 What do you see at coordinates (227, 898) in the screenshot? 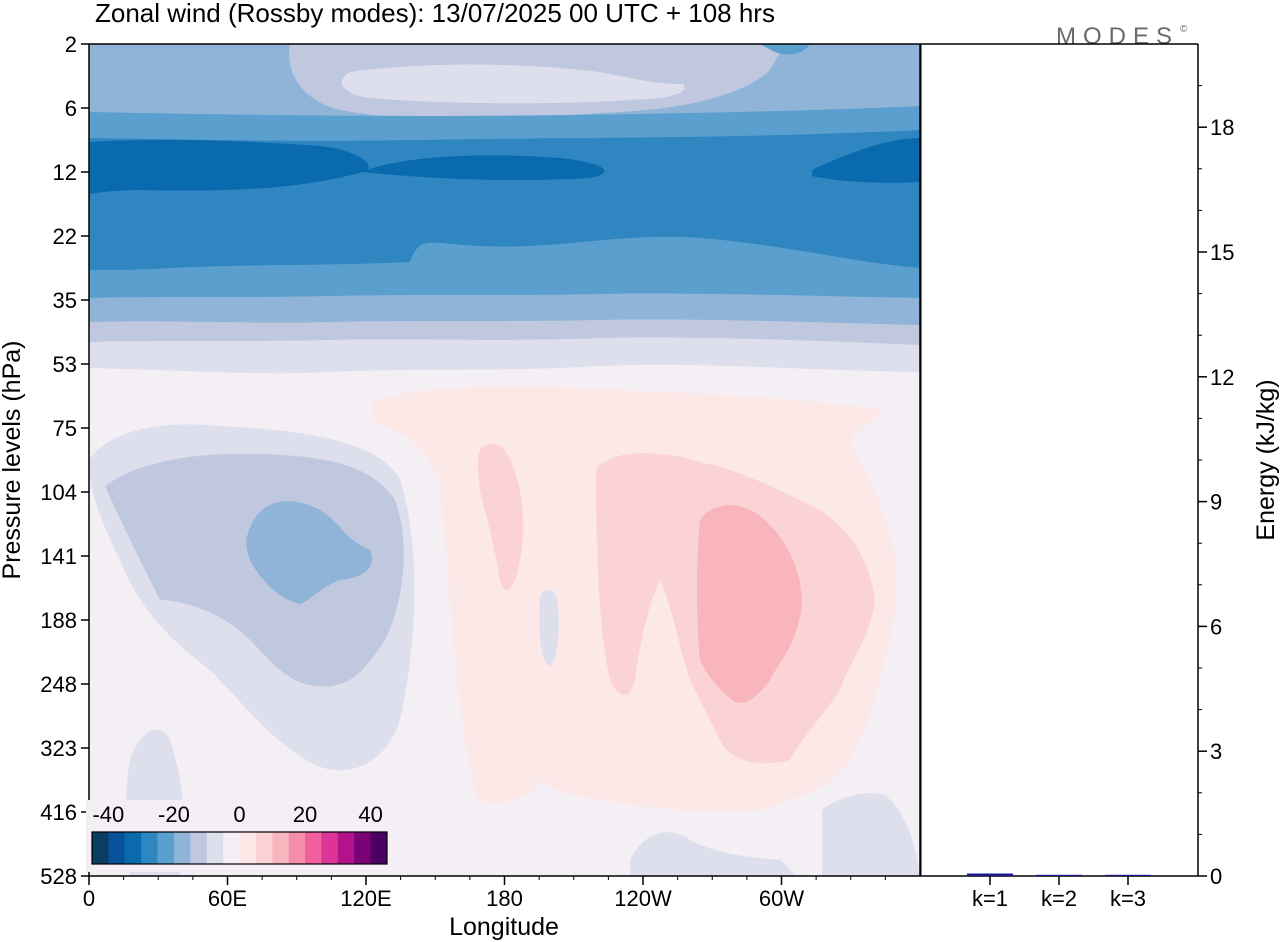
I see `x-tick-label: 60E` at bounding box center [227, 898].